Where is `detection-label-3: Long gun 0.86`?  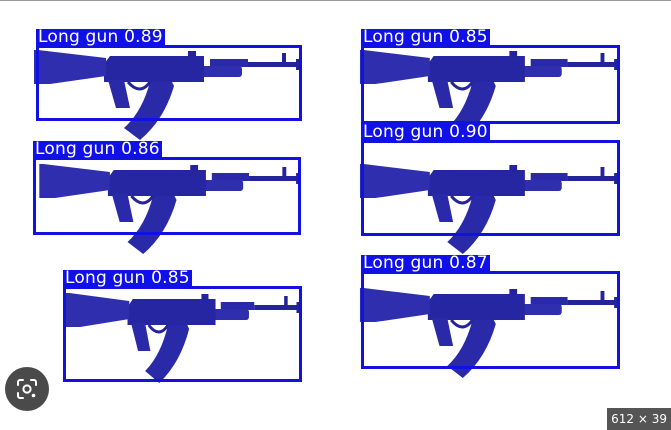
detection-label-3: Long gun 0.86 is located at coordinates (97, 149).